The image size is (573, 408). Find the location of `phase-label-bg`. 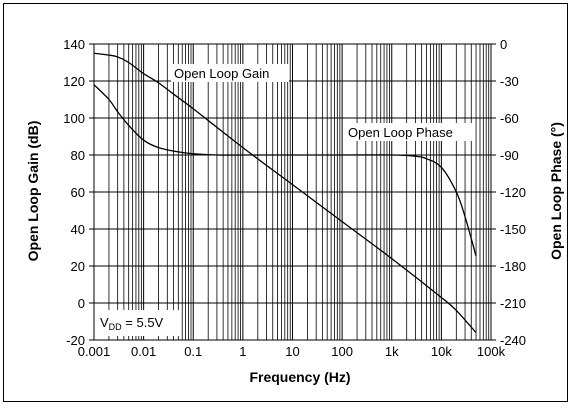

phase-label-bg is located at coordinates (408, 132).